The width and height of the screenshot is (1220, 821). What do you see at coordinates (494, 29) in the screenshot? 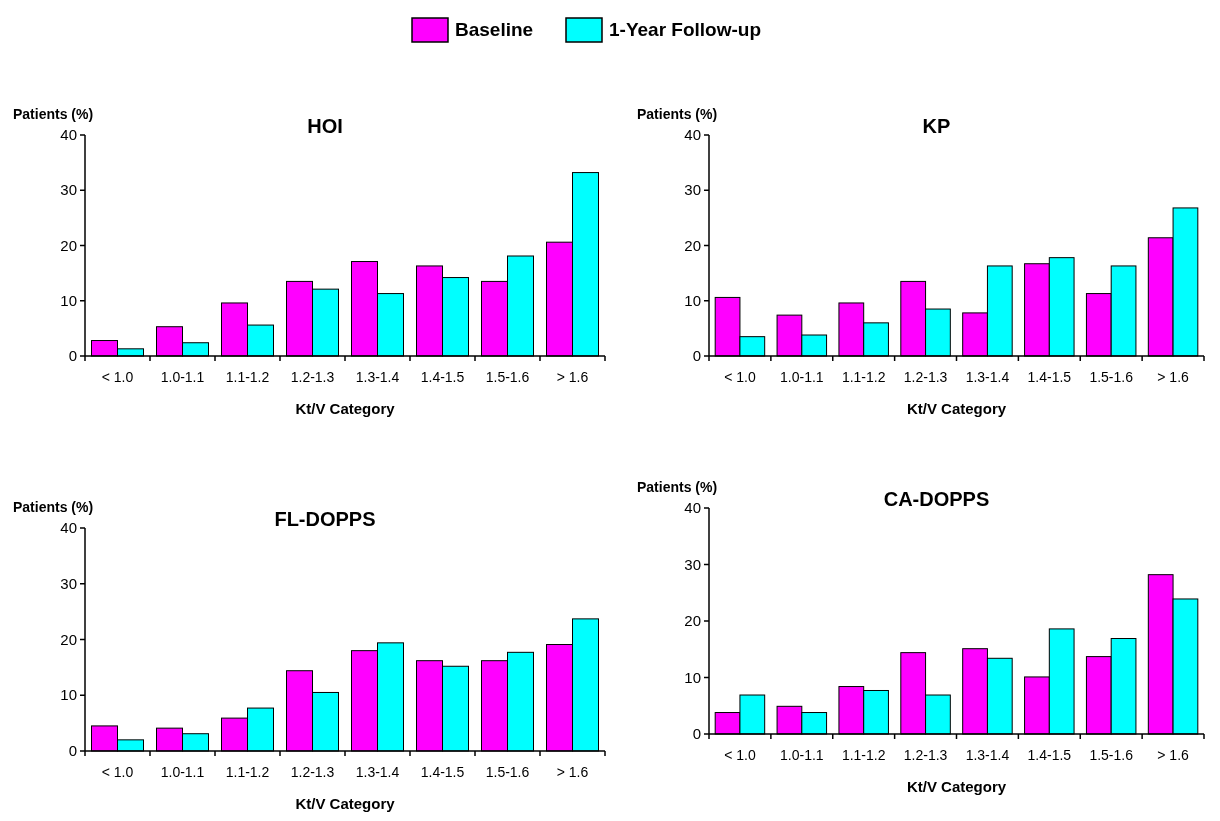
I see `legend-label: Baseline` at bounding box center [494, 29].